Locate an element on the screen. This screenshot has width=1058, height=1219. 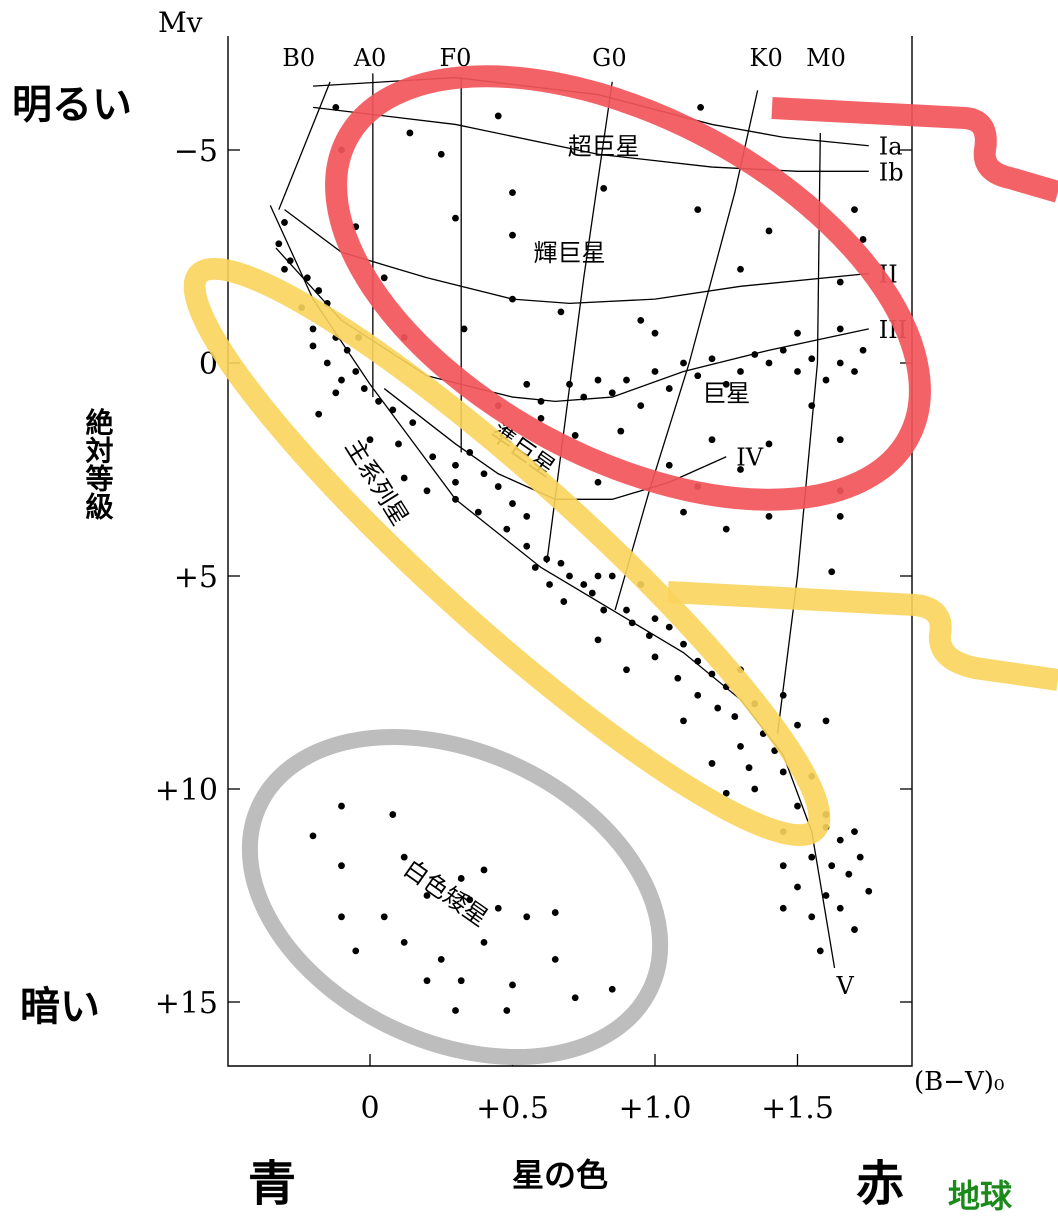
luminosity-class-label: Ia is located at coordinates (891, 147).